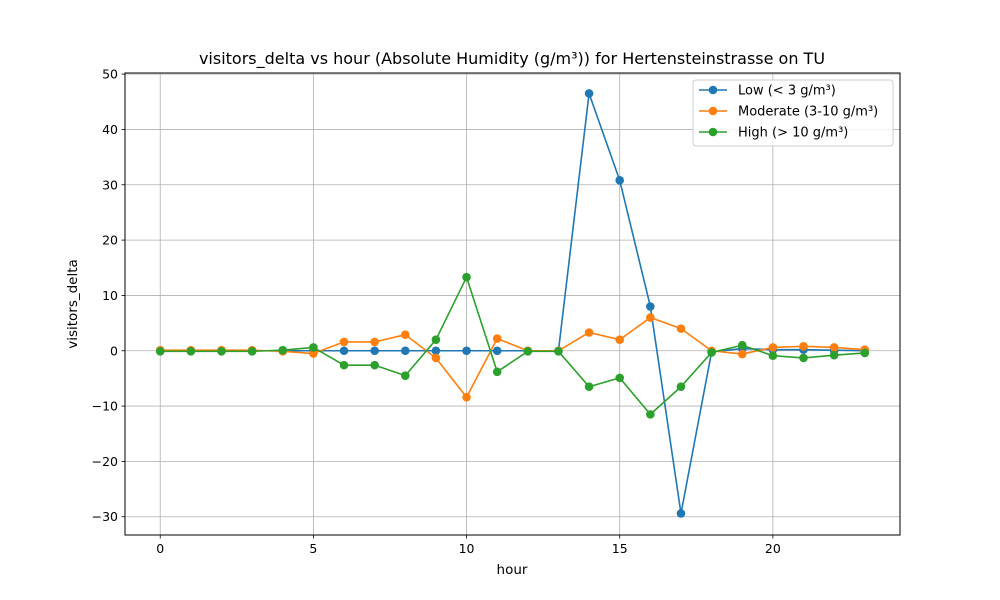 The height and width of the screenshot is (600, 1000). I want to click on x-tick-label: 15, so click(620, 548).